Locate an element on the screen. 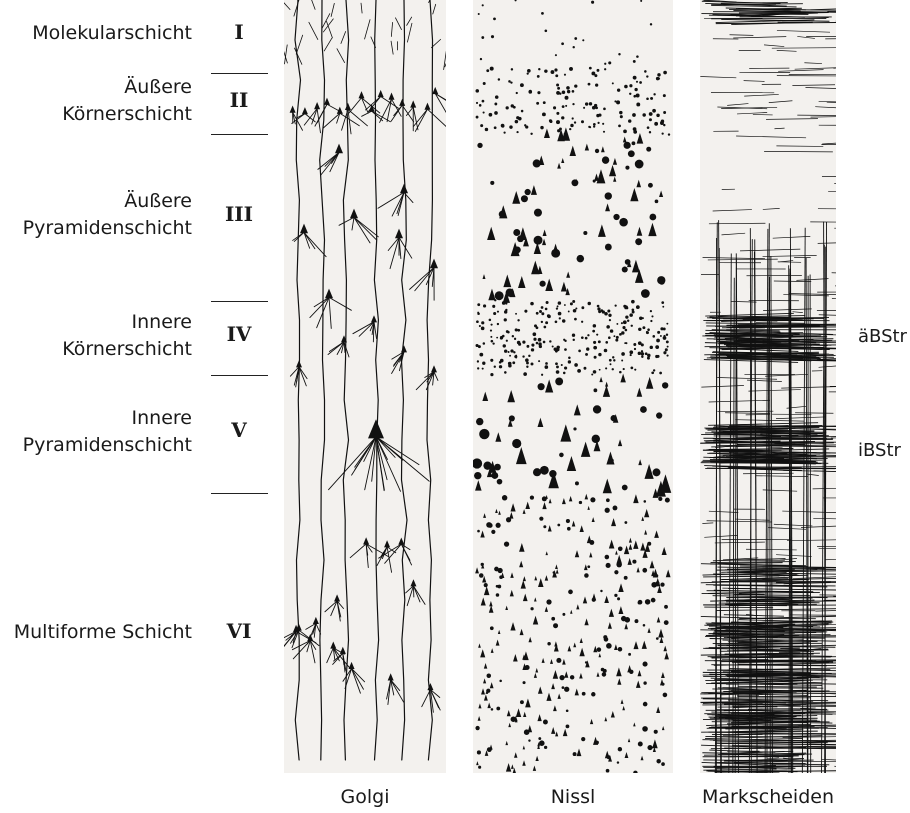 The height and width of the screenshot is (813, 910). label-inner-baillarger-stripe: iBStr is located at coordinates (879, 450).